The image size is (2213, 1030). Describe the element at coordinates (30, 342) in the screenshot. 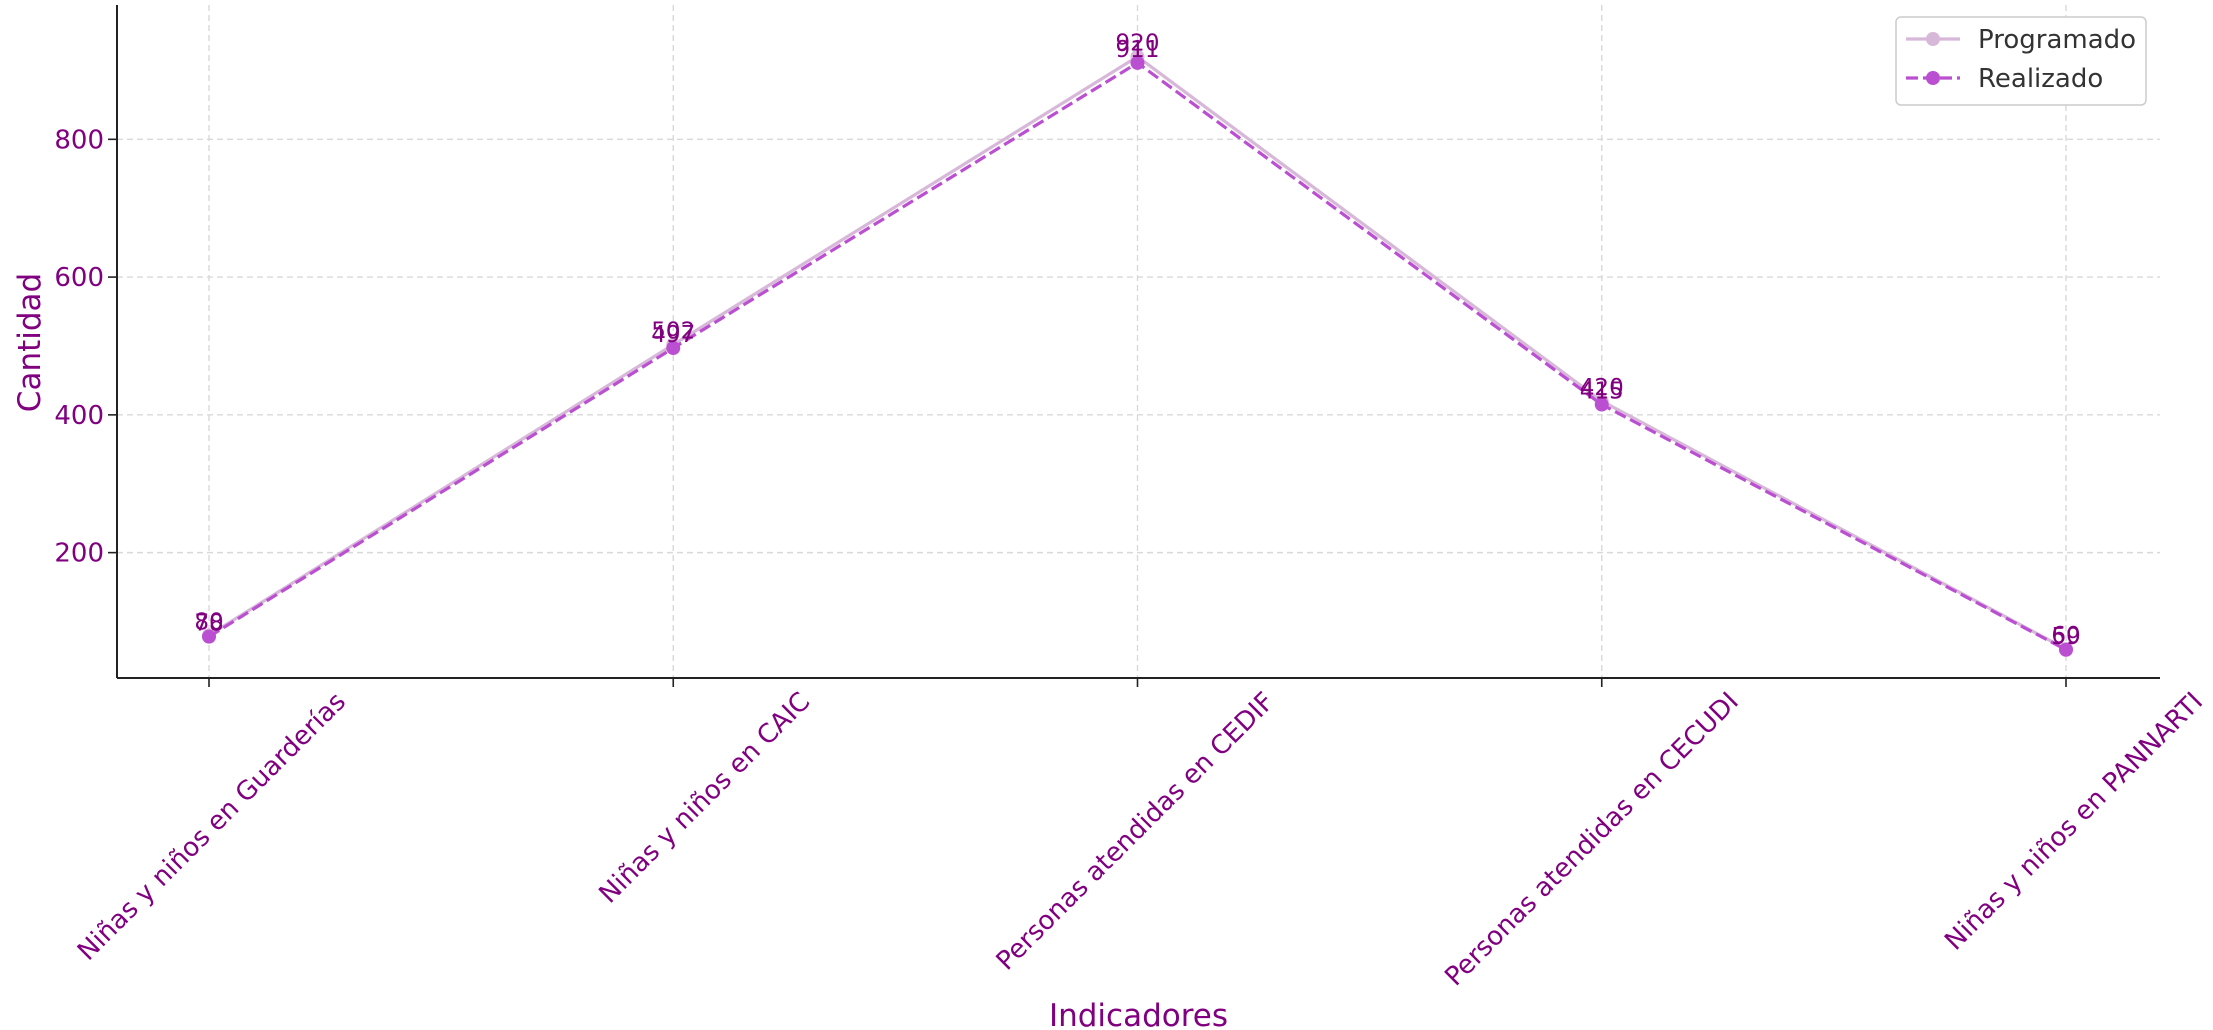

I see `y-axis-title: Cantidad` at that location.